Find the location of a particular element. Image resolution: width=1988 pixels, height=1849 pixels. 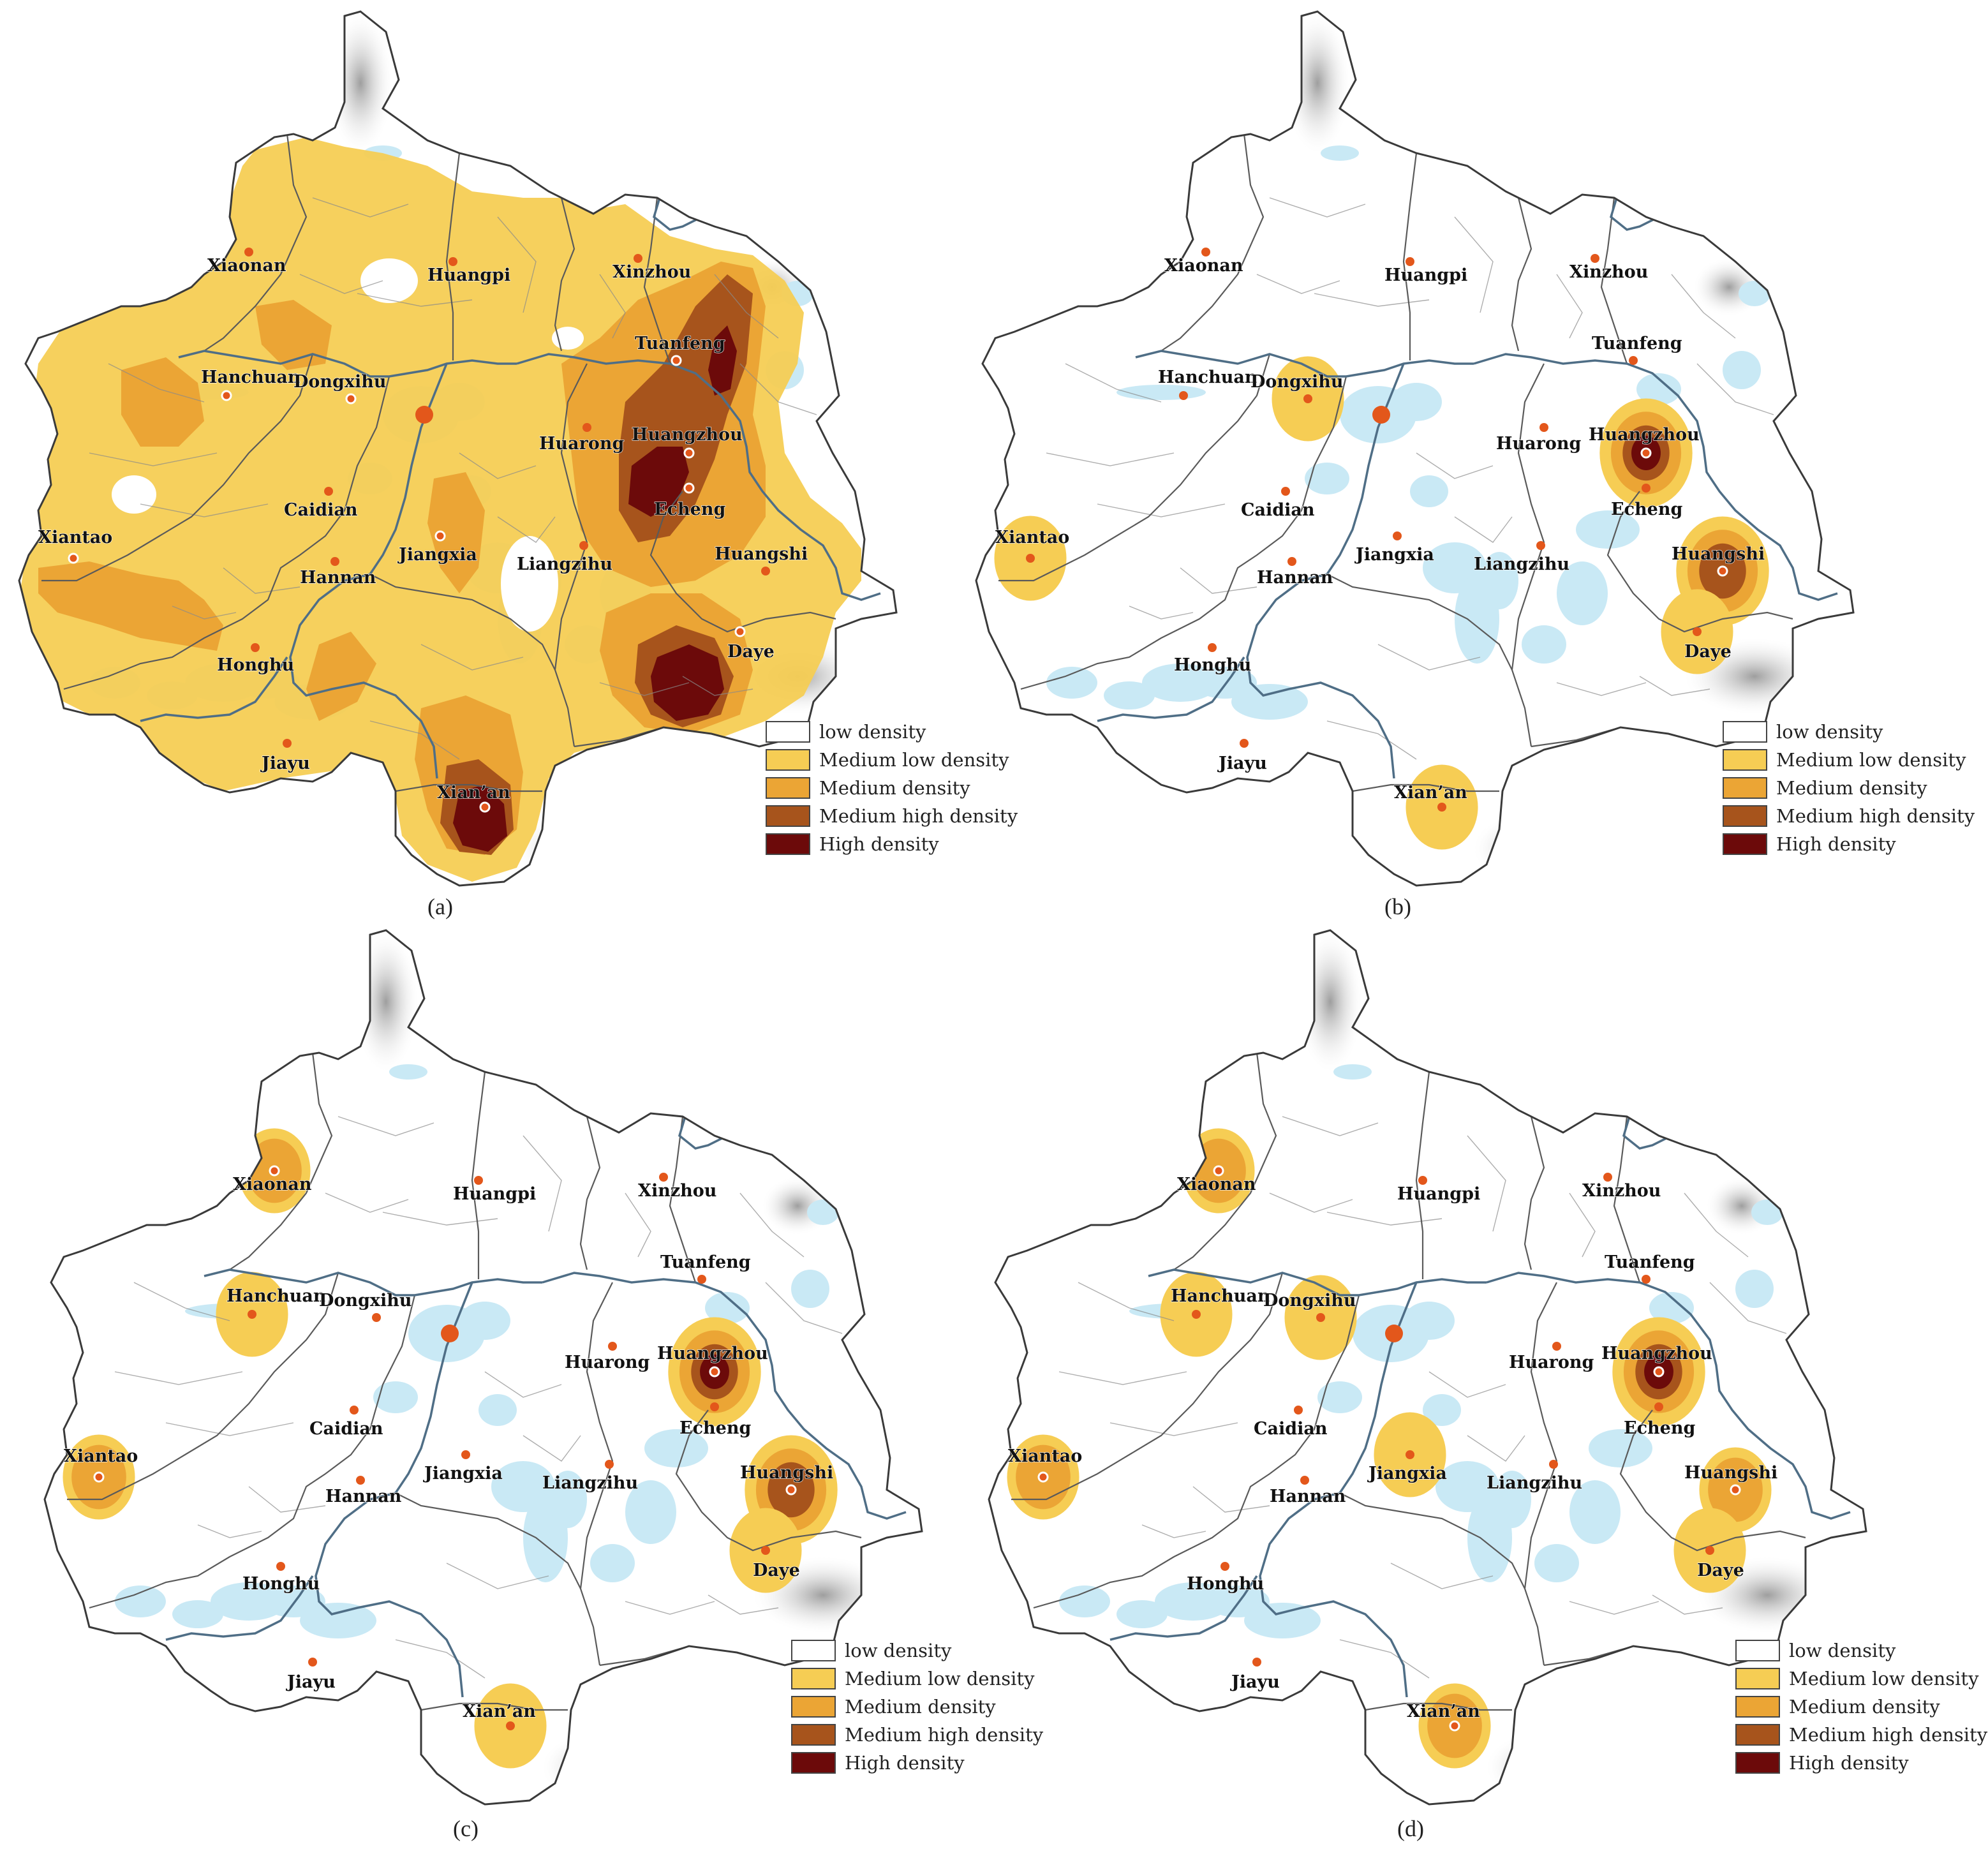

city-label-hannan: Hannan is located at coordinates (1295, 578).